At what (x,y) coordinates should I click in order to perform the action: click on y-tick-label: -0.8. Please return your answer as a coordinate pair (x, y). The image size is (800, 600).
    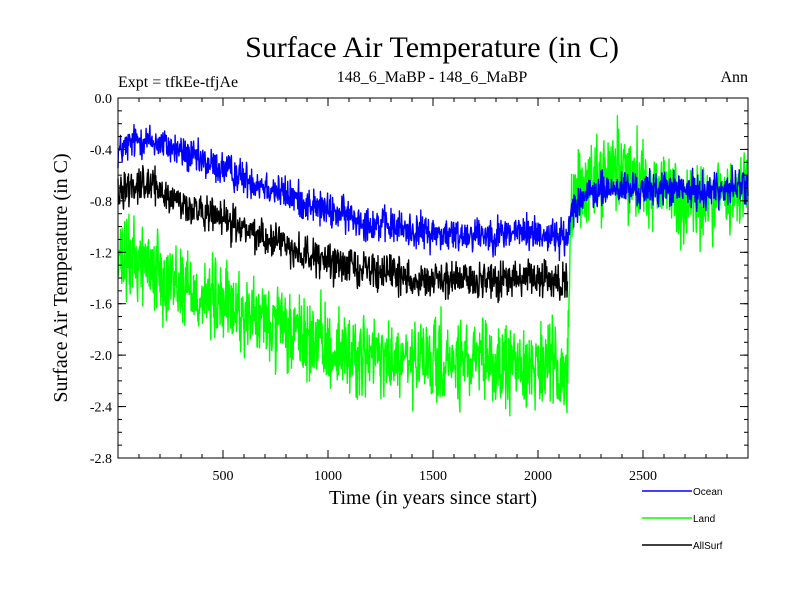
    Looking at the image, I should click on (101, 202).